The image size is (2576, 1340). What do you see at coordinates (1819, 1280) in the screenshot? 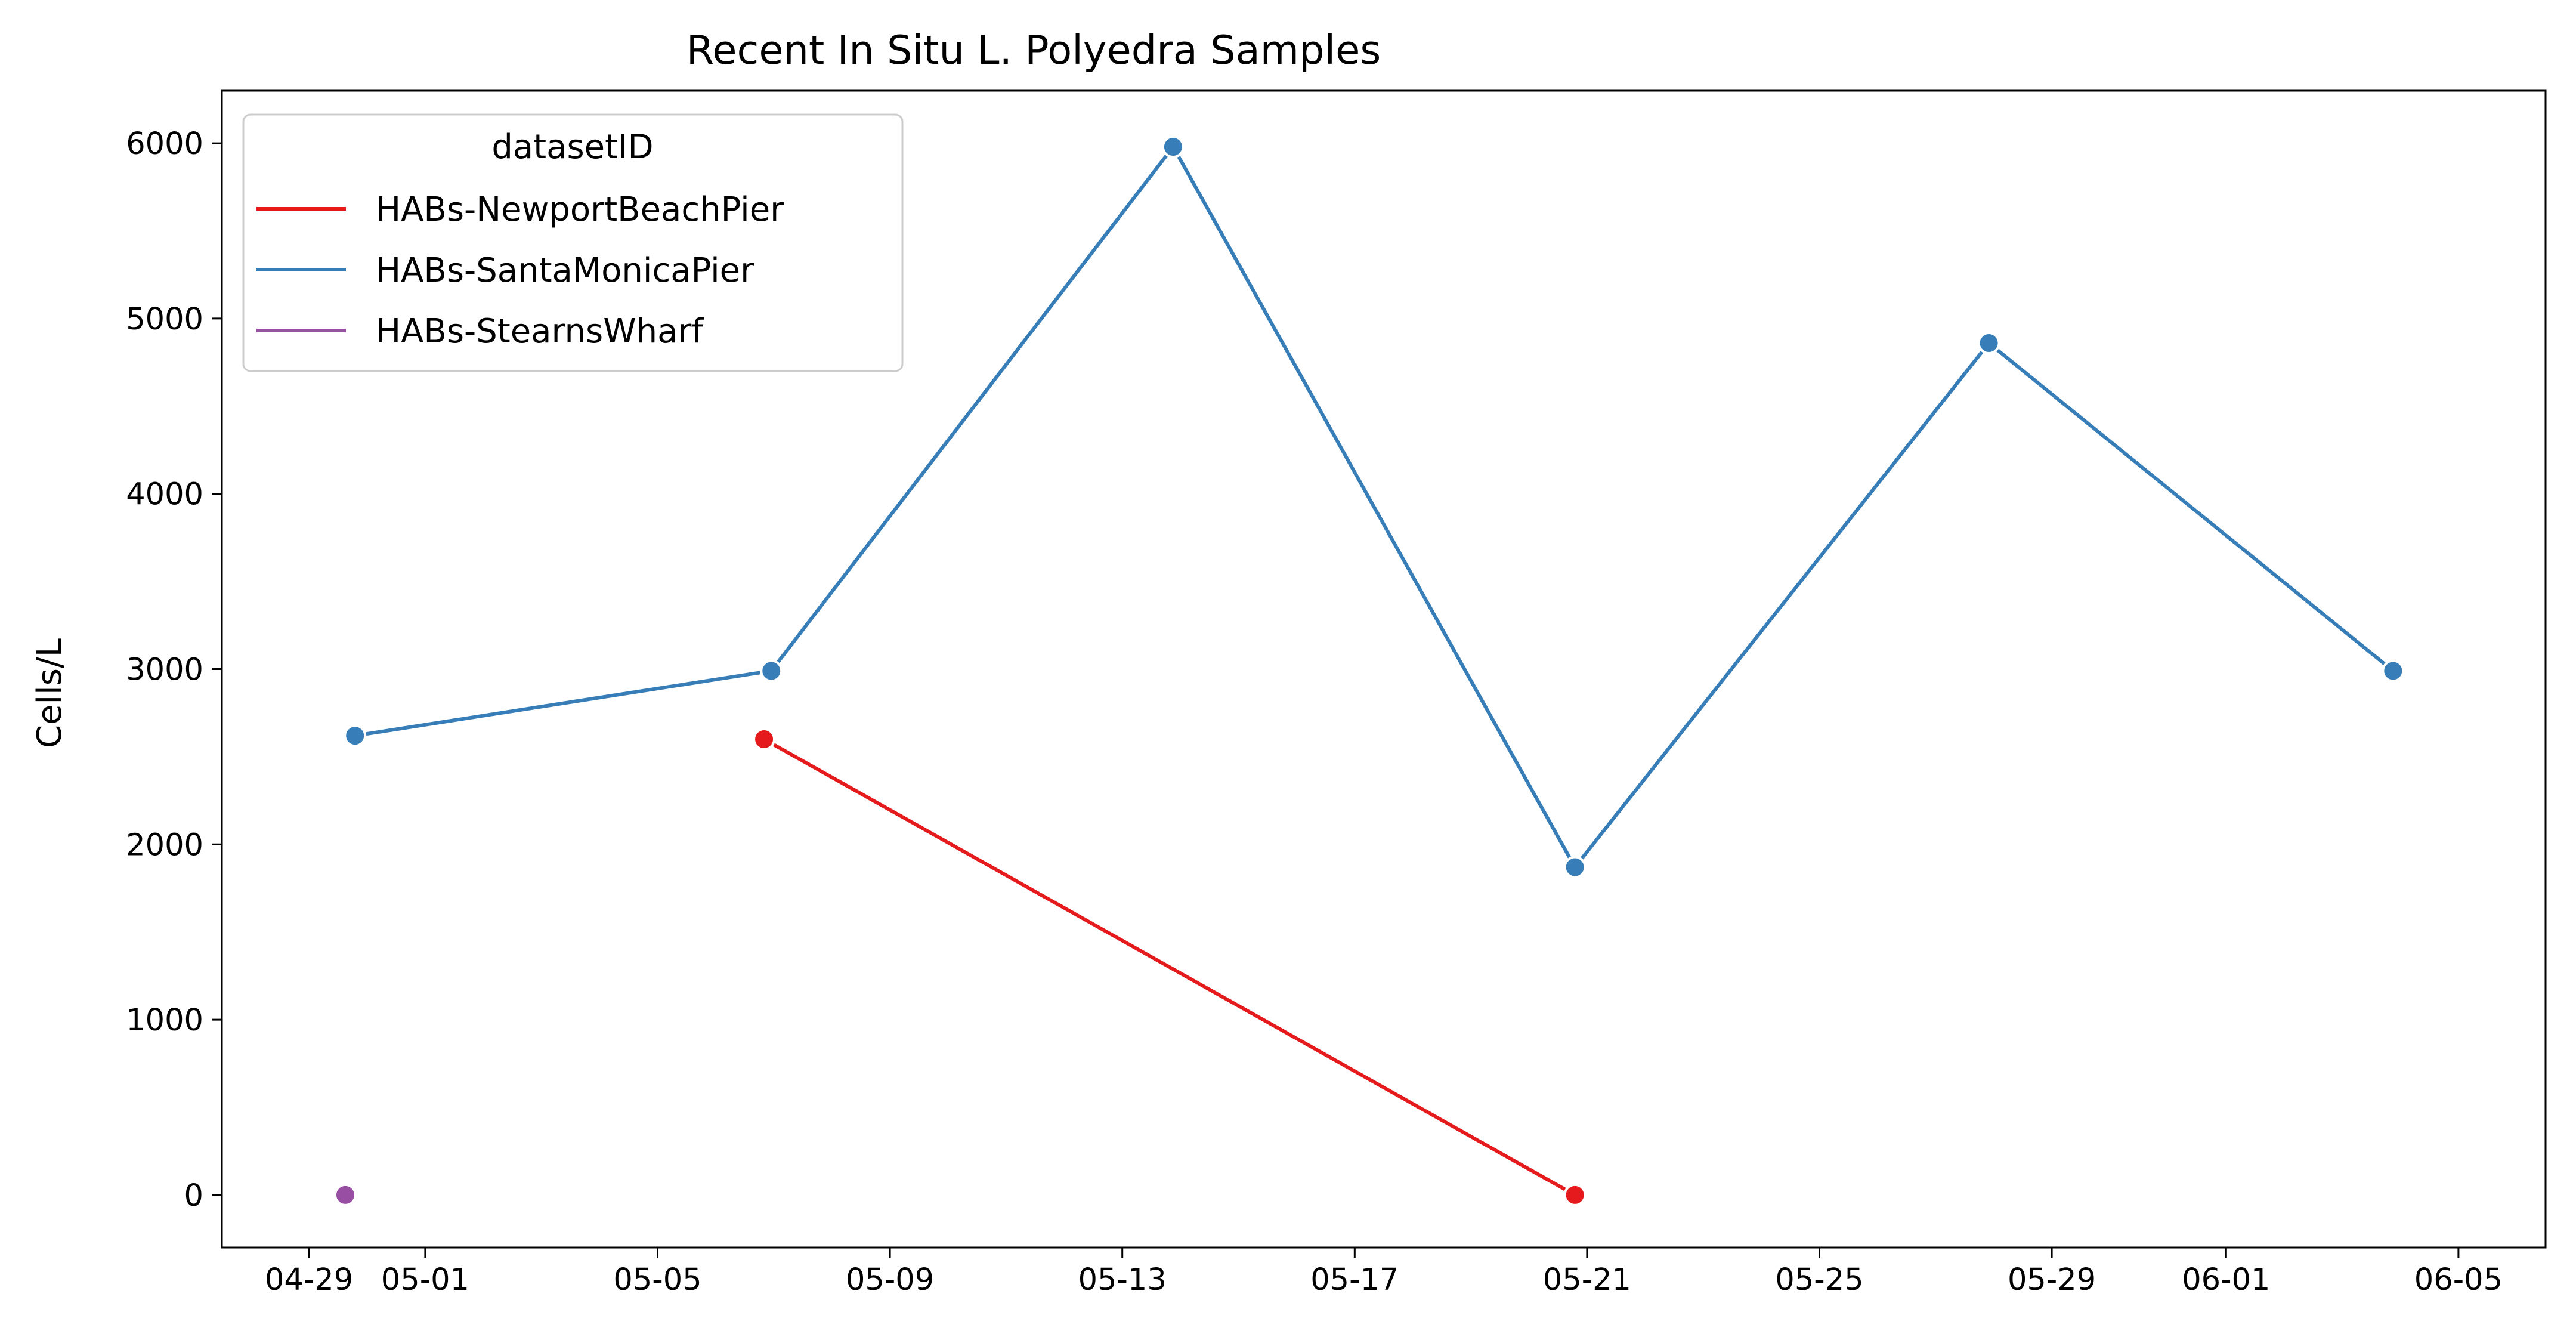
I see `x-tick-label: 05-25` at bounding box center [1819, 1280].